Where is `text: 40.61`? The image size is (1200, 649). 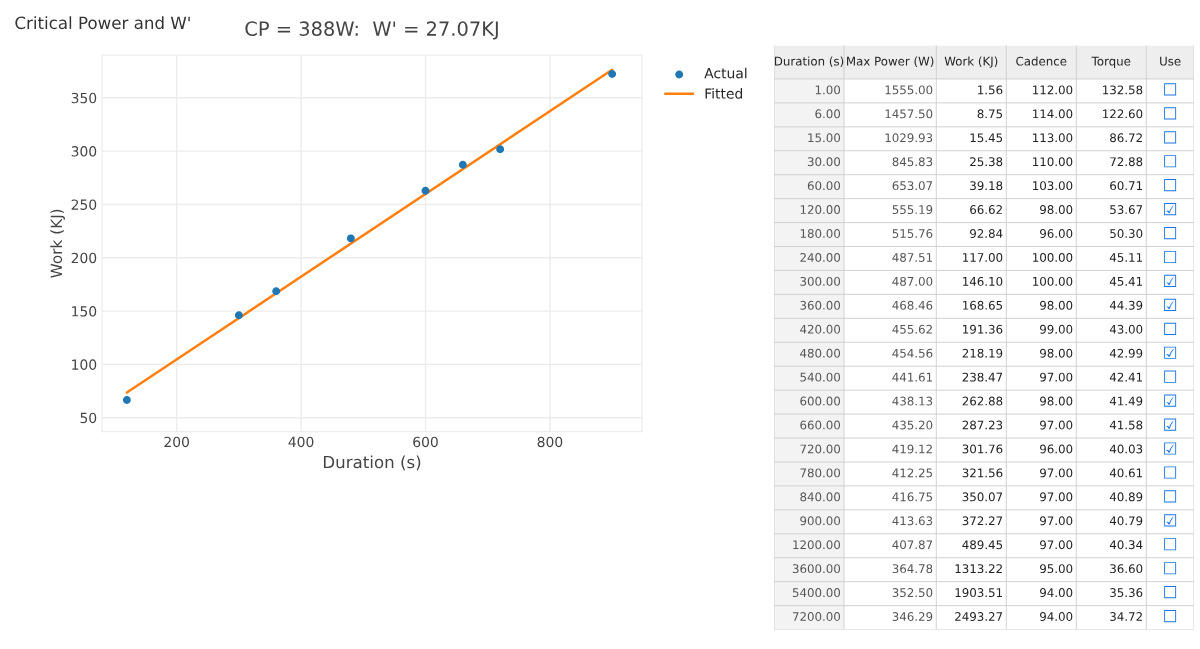
text: 40.61 is located at coordinates (1125, 473).